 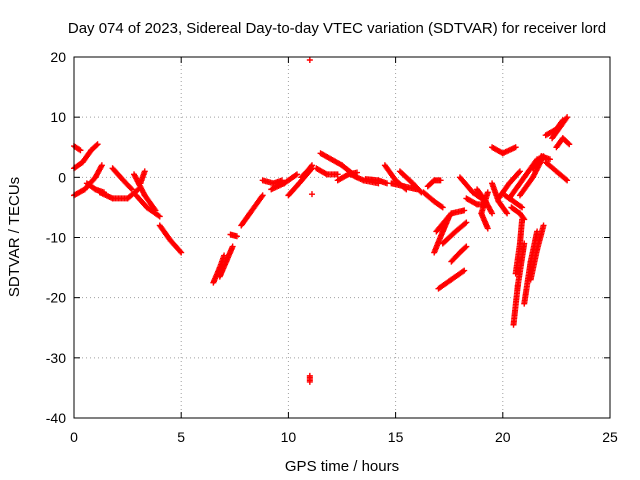 I want to click on y-tick-label: 0, so click(x=62, y=177).